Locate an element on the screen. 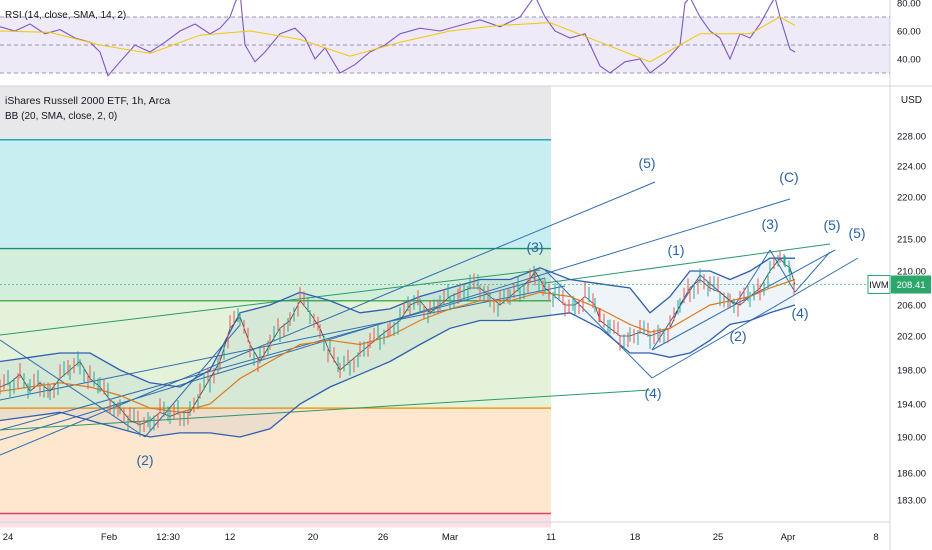 The width and height of the screenshot is (932, 550). rsi-line is located at coordinates (398, 38).